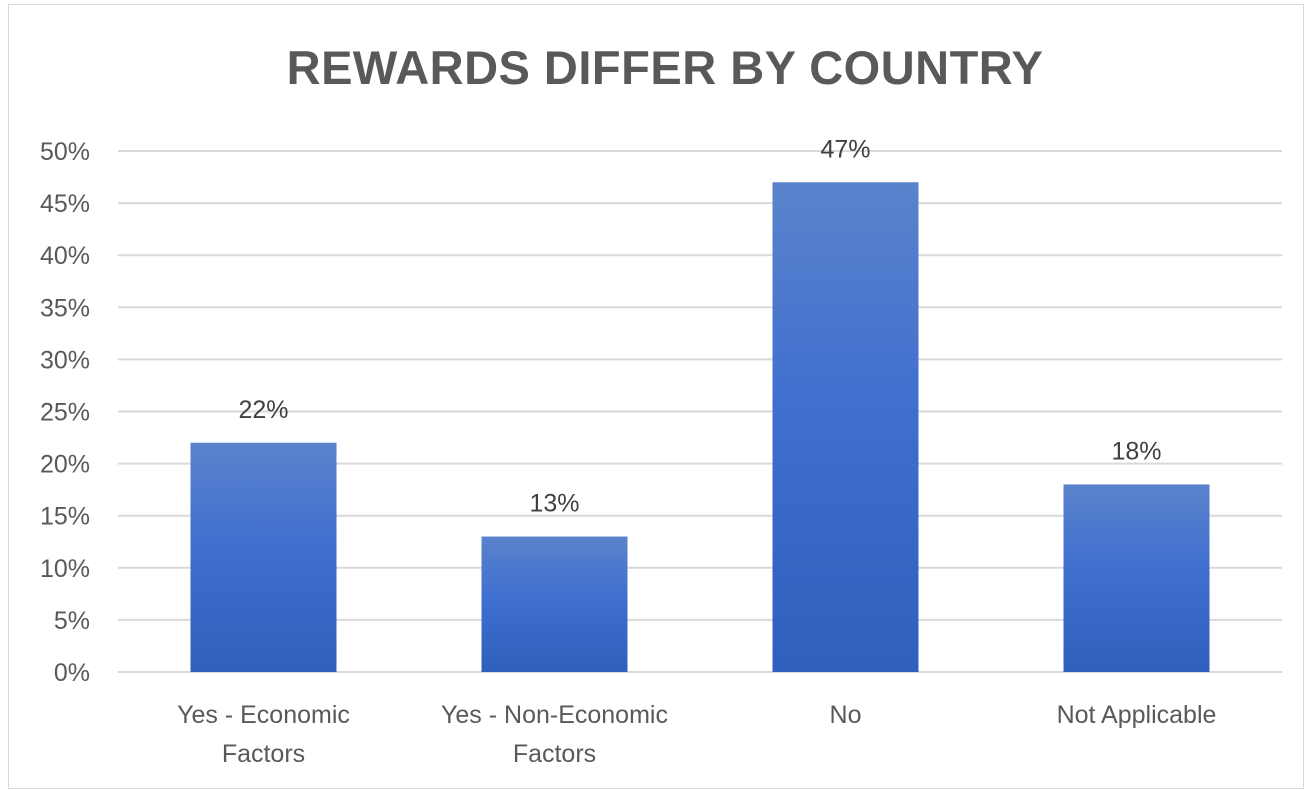  I want to click on data-label: 13%, so click(554, 504).